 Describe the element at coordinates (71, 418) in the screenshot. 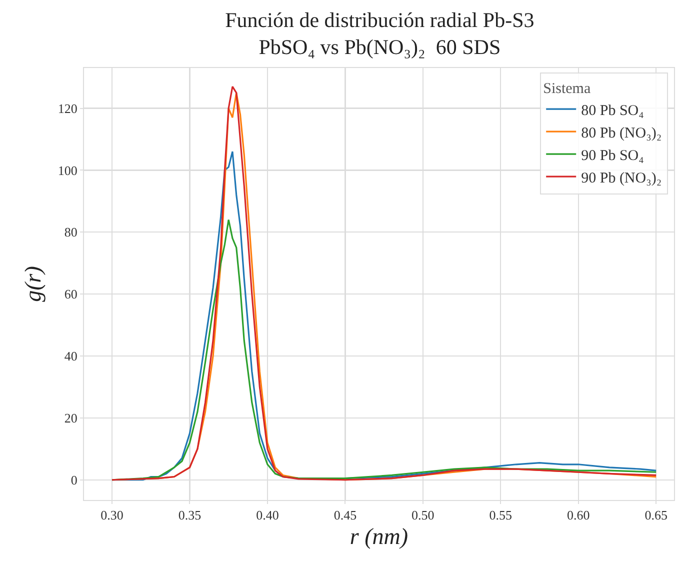

I see `y-tick-label: 20` at that location.